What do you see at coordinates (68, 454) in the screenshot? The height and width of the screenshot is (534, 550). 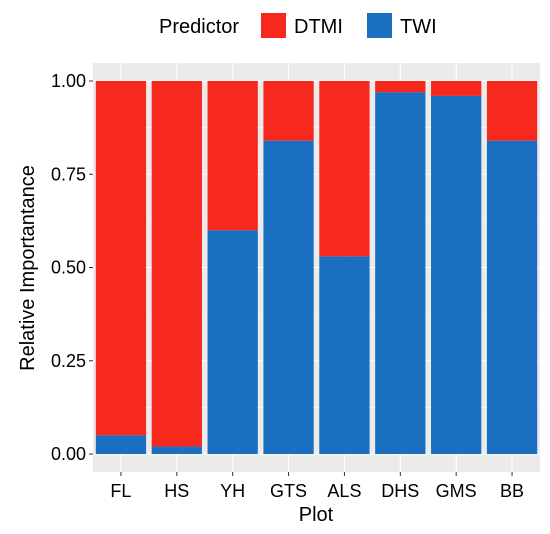 I see `y-tick-label: 0.00` at bounding box center [68, 454].